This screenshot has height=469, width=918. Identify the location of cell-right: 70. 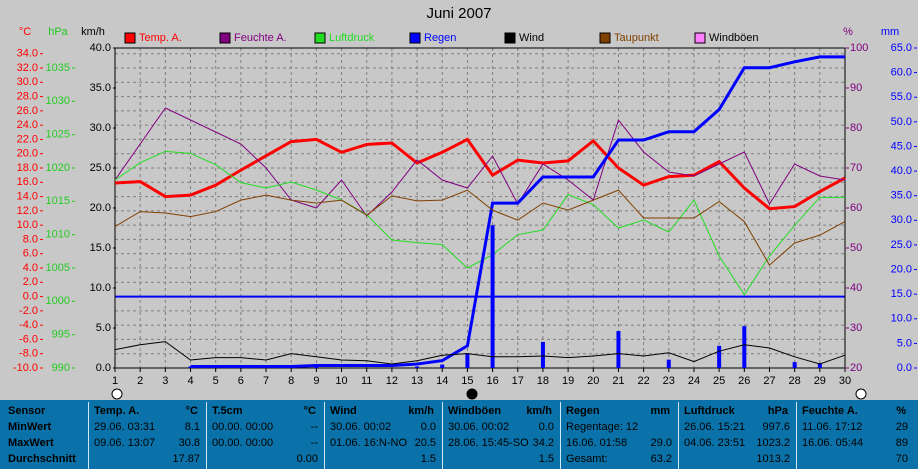
(901, 459).